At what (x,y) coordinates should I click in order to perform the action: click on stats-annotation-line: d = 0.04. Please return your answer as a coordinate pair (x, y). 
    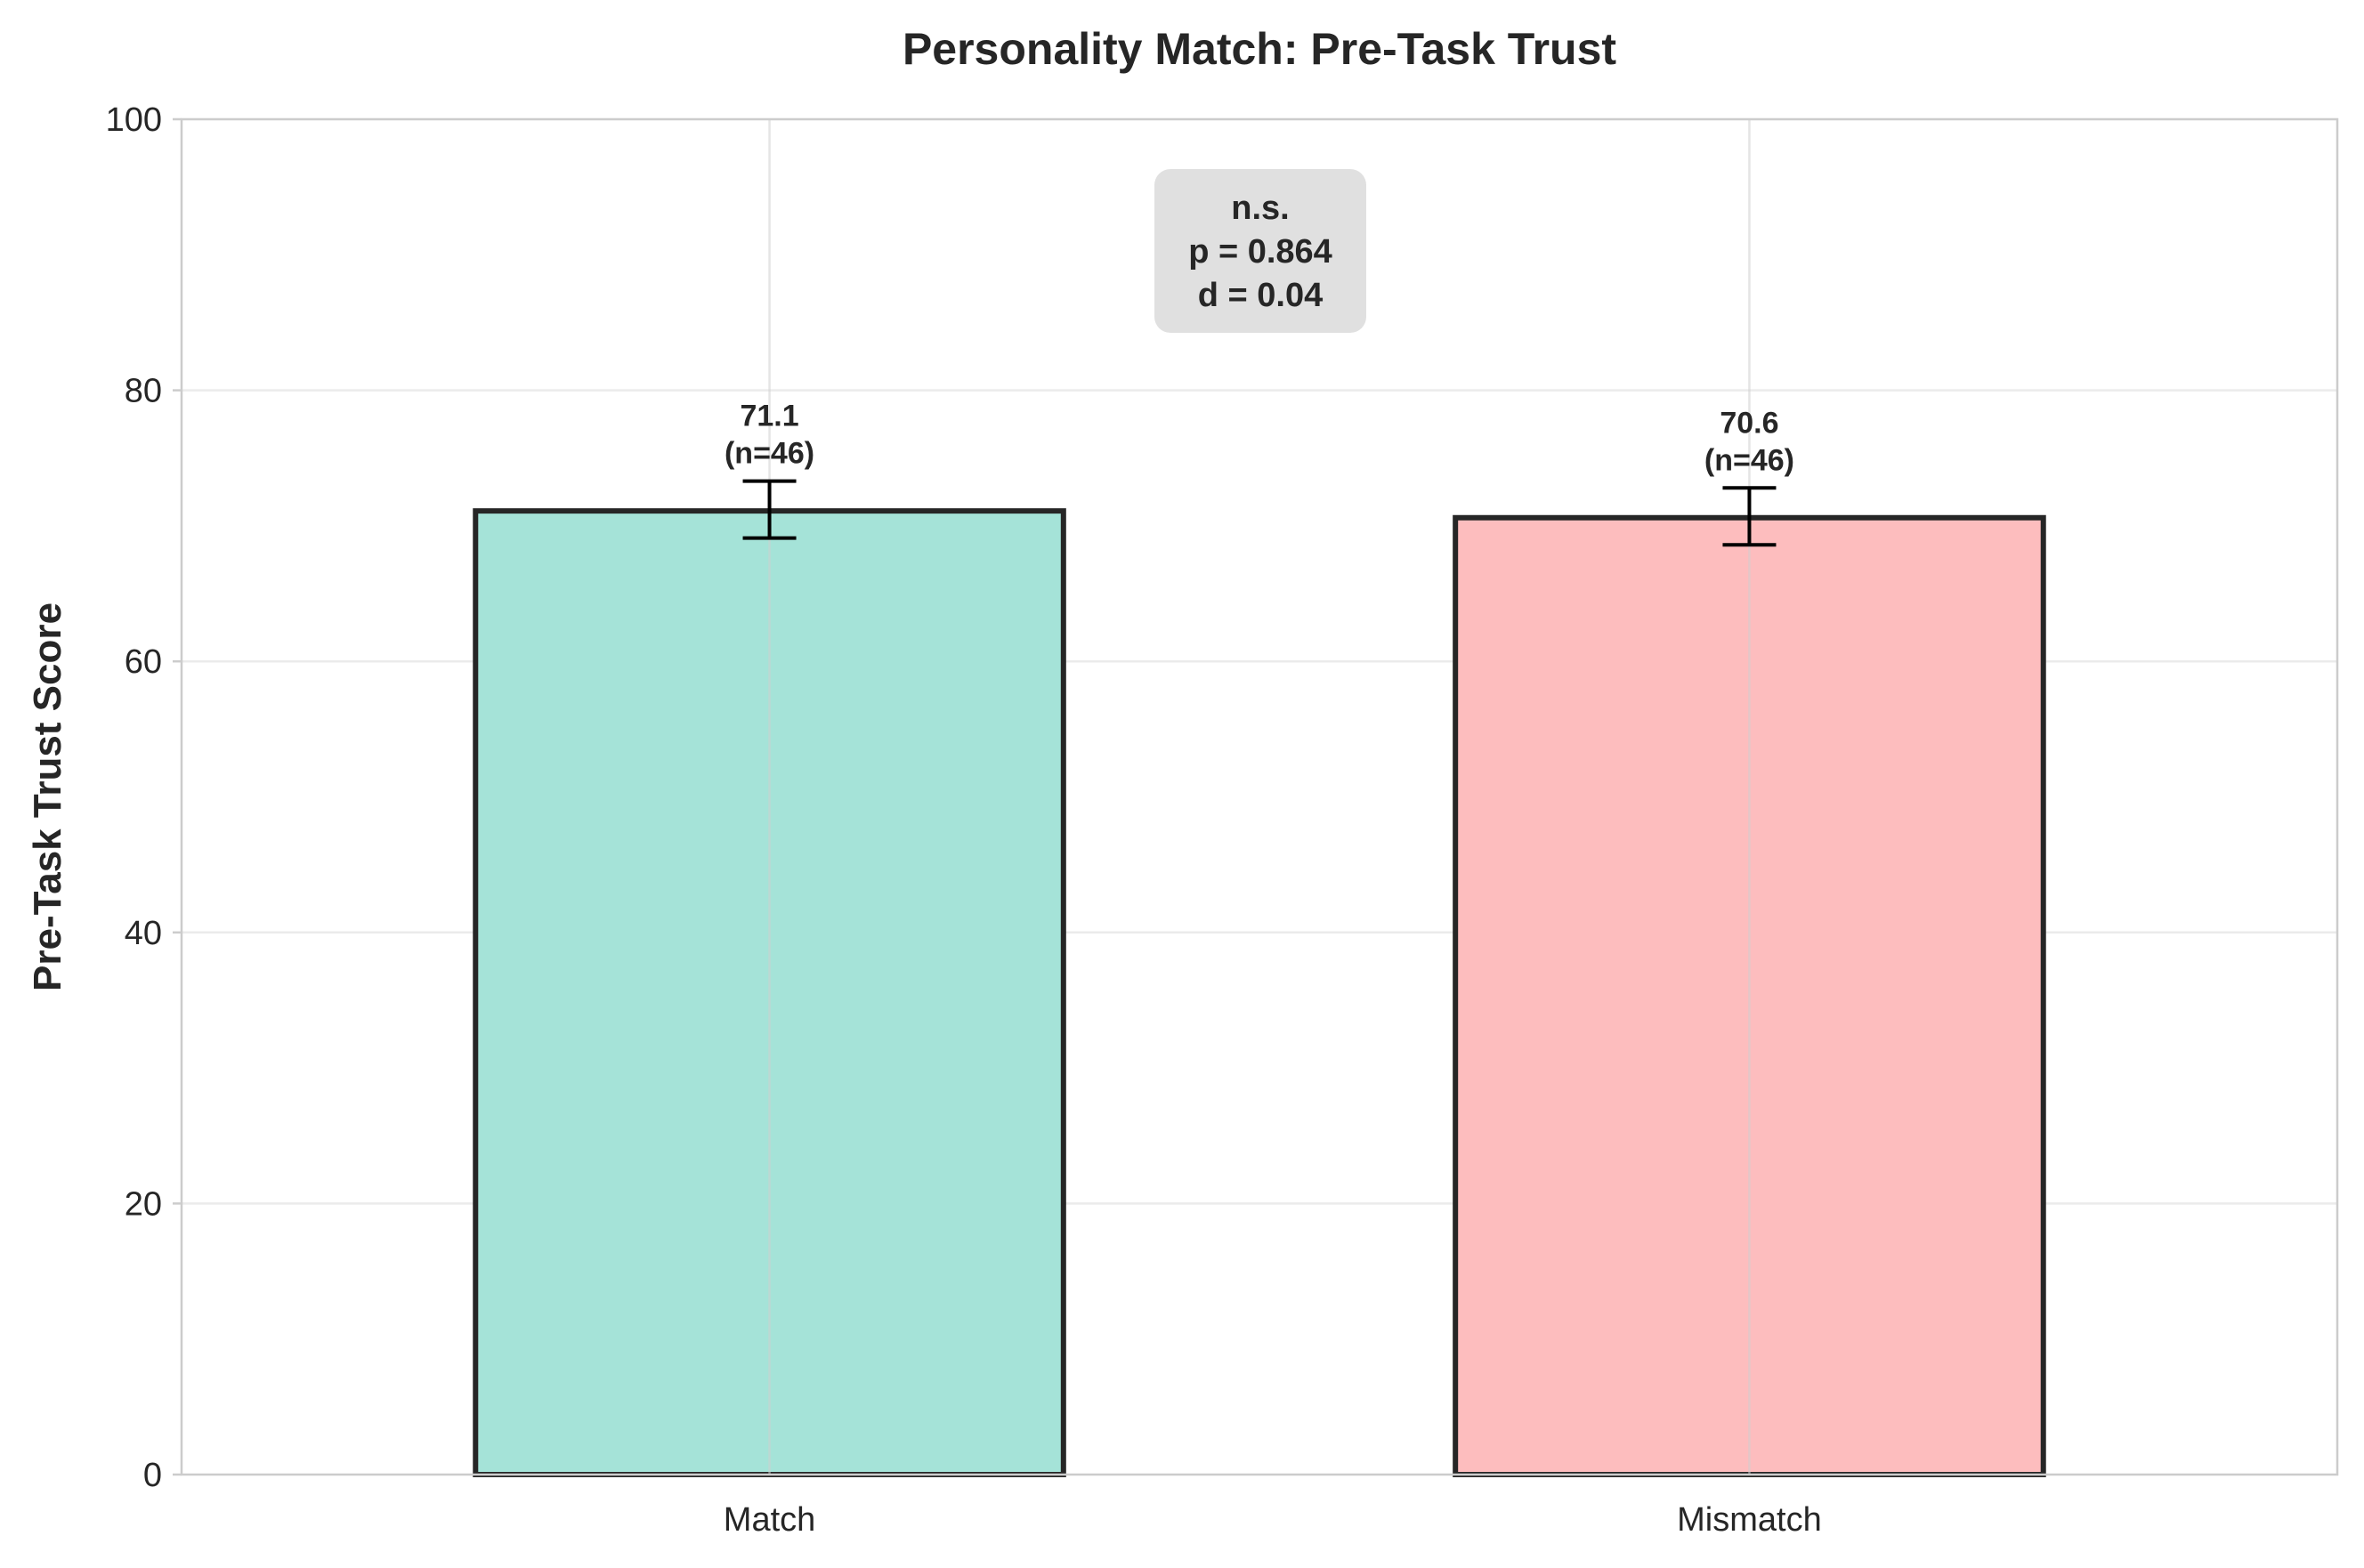
    Looking at the image, I should click on (1260, 295).